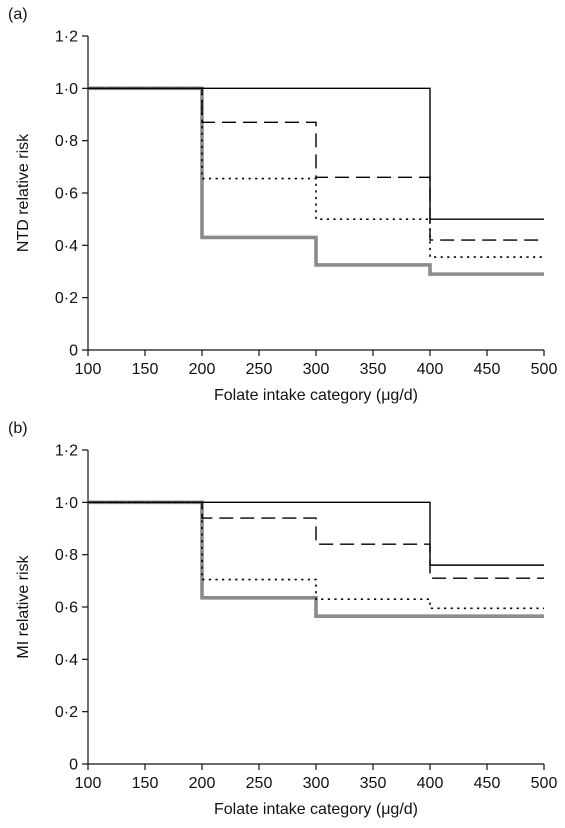 The image size is (565, 828). I want to click on y-axis-title: NTD relative risk, so click(23, 192).